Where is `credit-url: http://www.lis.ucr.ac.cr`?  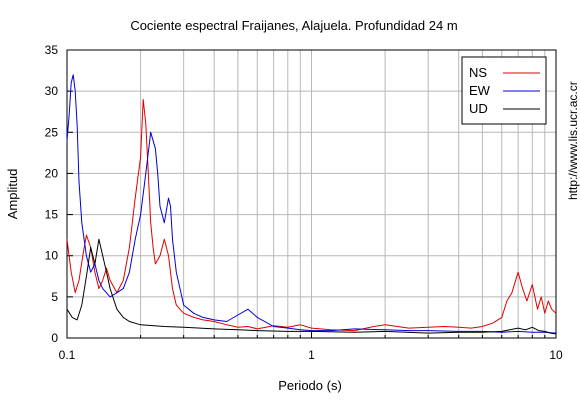
credit-url: http://www.lis.ucr.ac.cr is located at coordinates (573, 140).